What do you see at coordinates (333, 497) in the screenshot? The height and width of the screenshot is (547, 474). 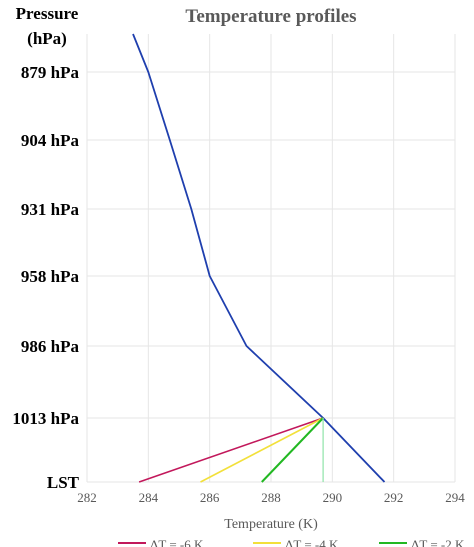 I see `x-tick-label: 290` at bounding box center [333, 497].